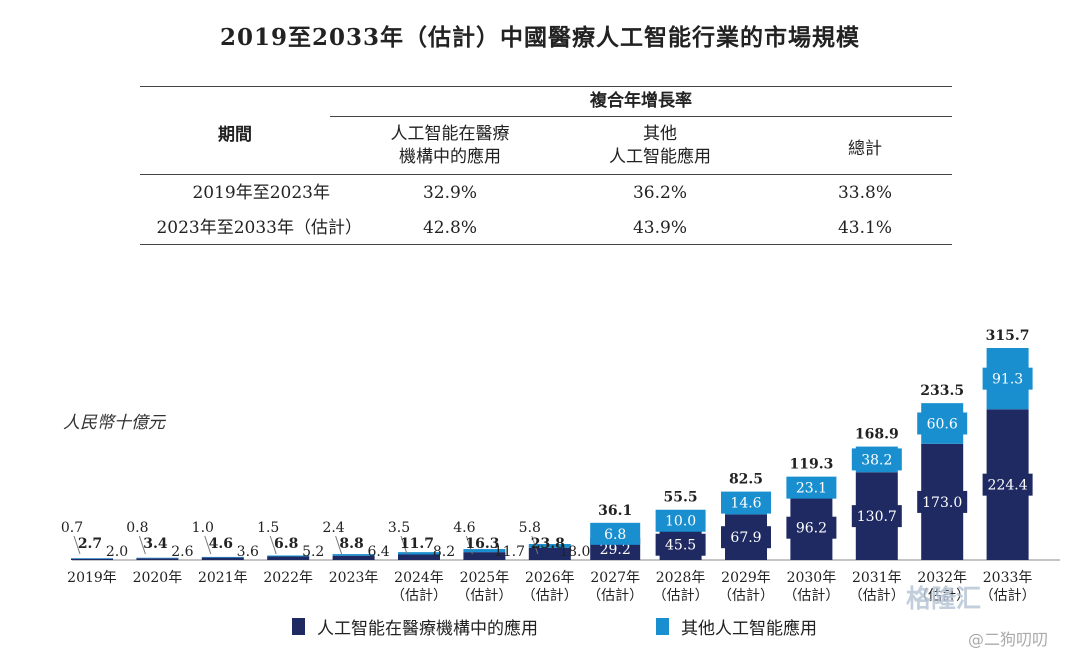  I want to click on medical-value-label-1: 2.6, so click(182, 552).